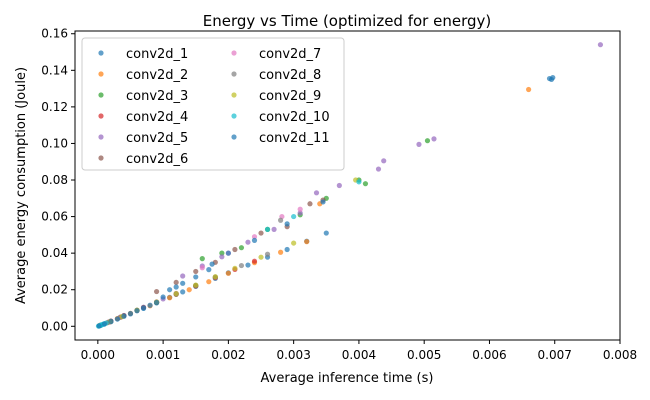 This screenshot has height=400, width=650. What do you see at coordinates (54, 217) in the screenshot?
I see `y-tick-label-3: 0.06` at bounding box center [54, 217].